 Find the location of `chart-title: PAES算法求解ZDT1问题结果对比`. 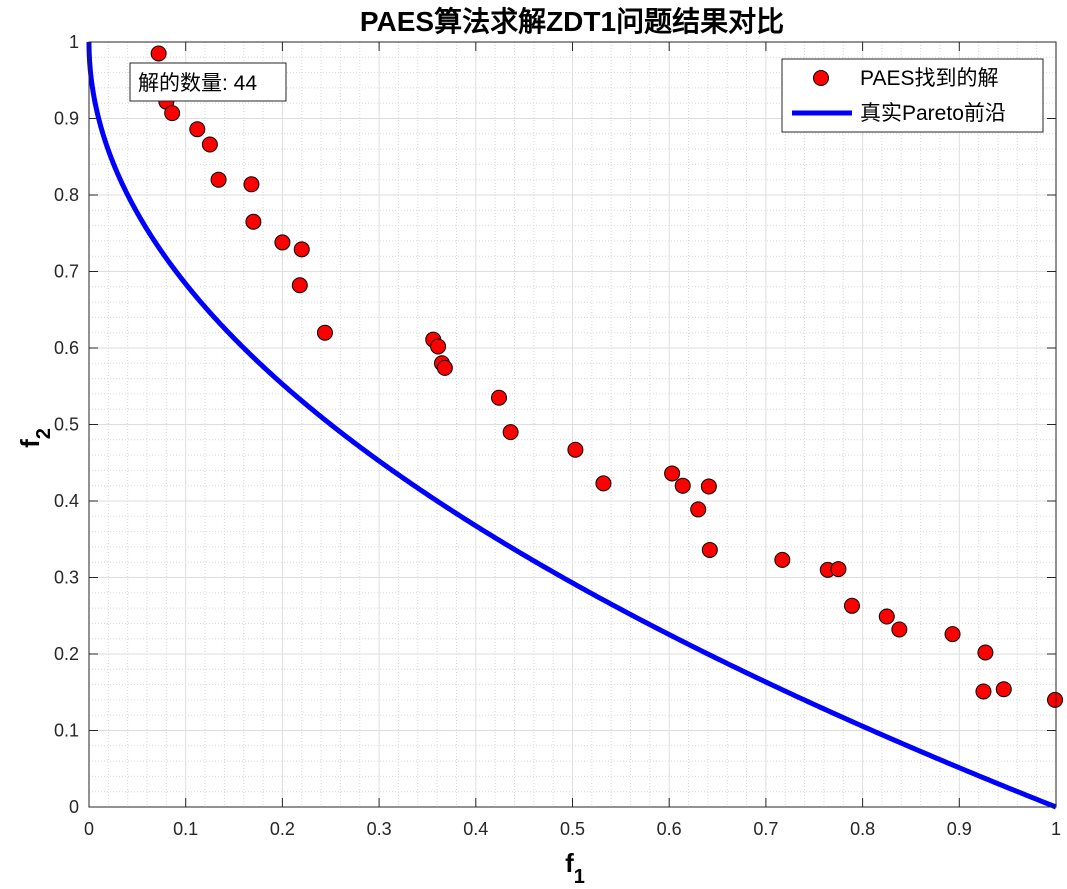

chart-title: PAES算法求解ZDT1问题结果对比 is located at coordinates (572, 21).